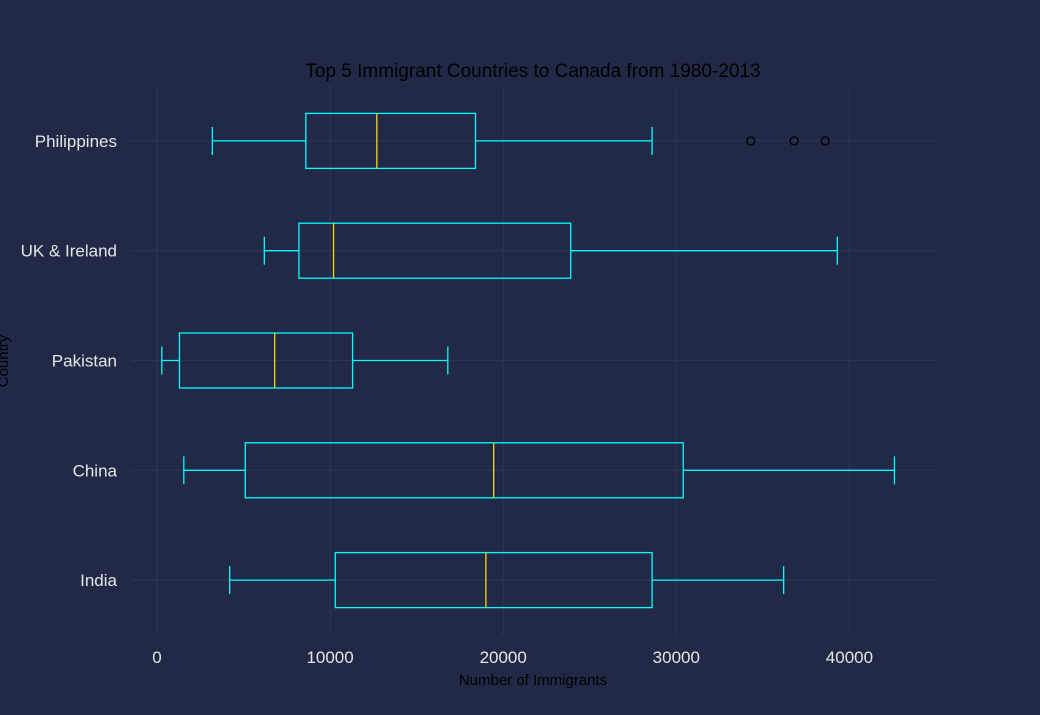 The image size is (1040, 715). Describe the element at coordinates (676, 657) in the screenshot. I see `x-tick-label: 30000` at that location.